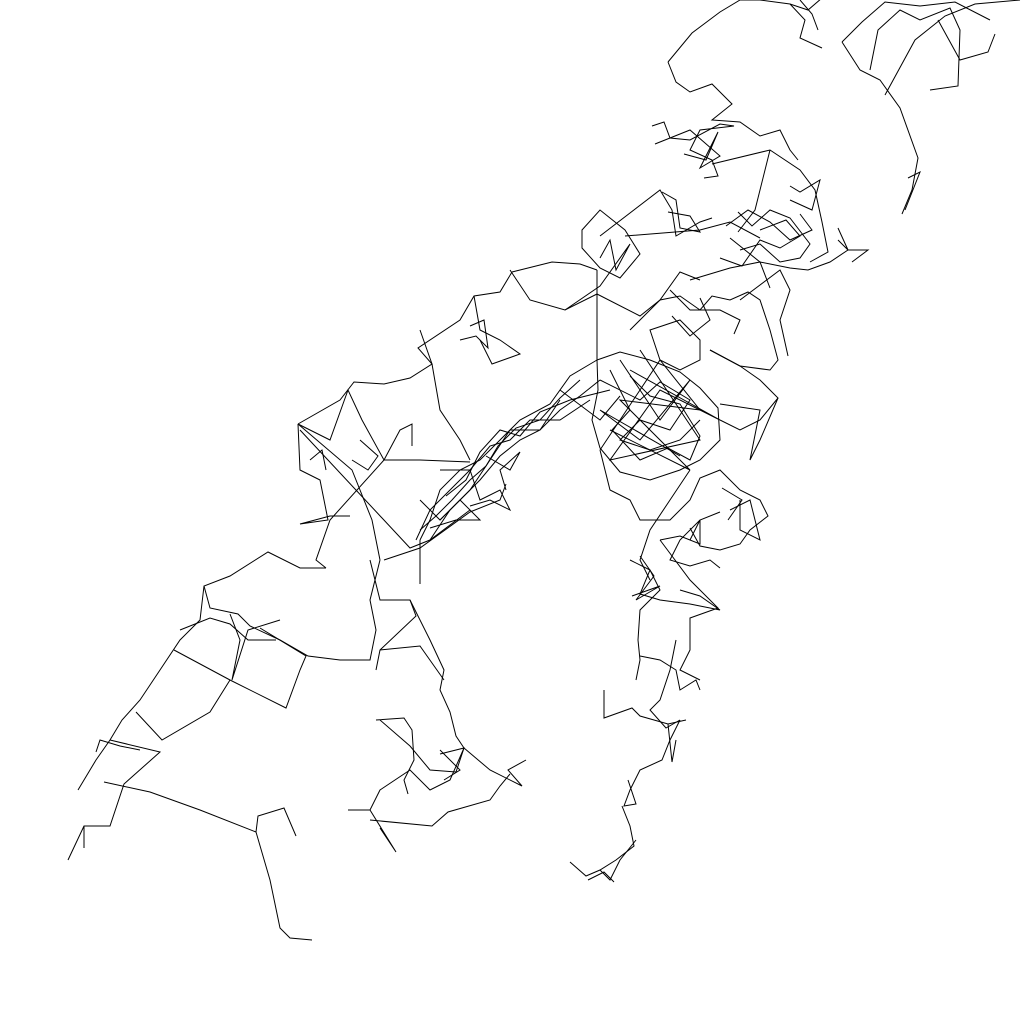 The width and height of the screenshot is (1024, 1024). I want to click on wire-left-net-a, so click(384, 425).